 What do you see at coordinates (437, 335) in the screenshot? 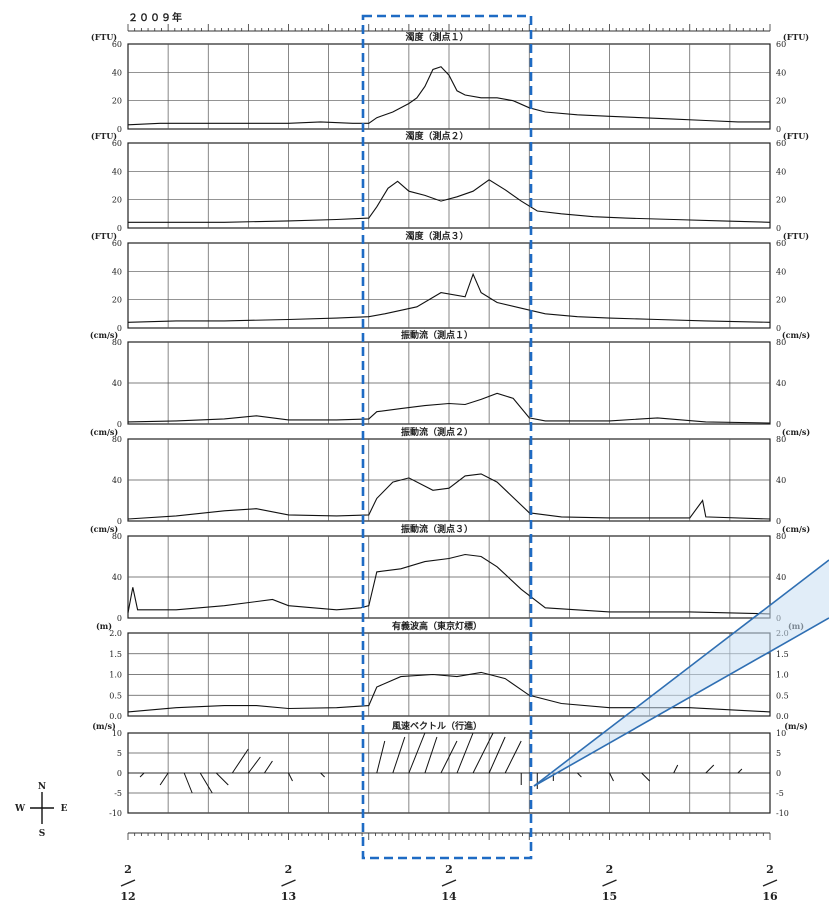
I see `panel-title: 振動流（測点１）` at bounding box center [437, 335].